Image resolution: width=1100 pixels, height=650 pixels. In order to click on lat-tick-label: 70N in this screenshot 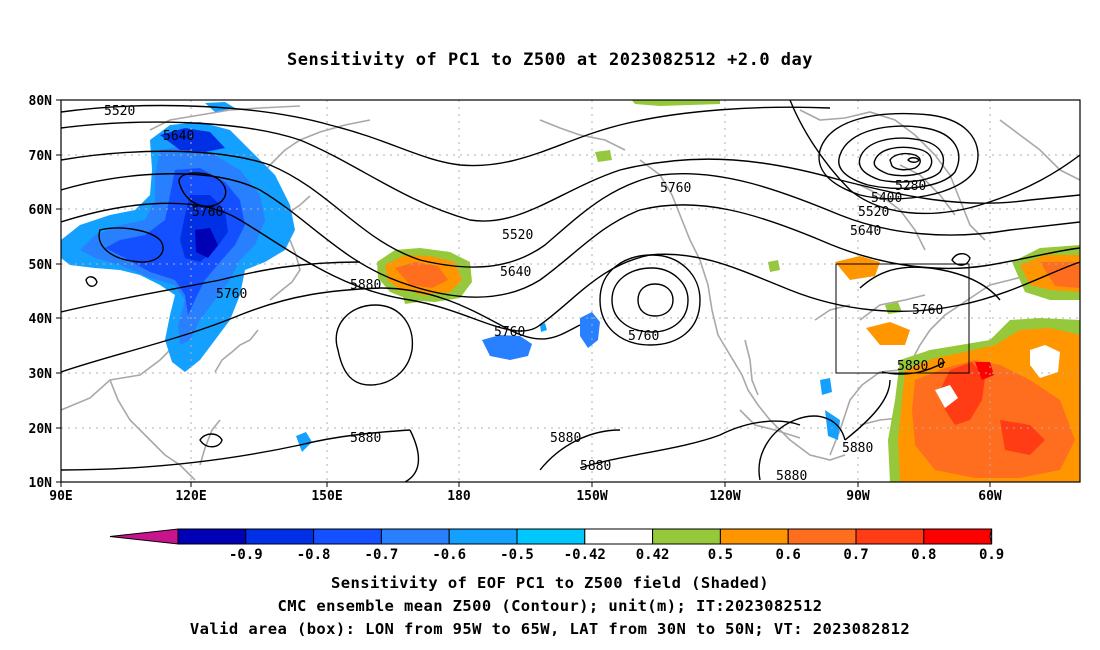, I will do `click(41, 156)`.